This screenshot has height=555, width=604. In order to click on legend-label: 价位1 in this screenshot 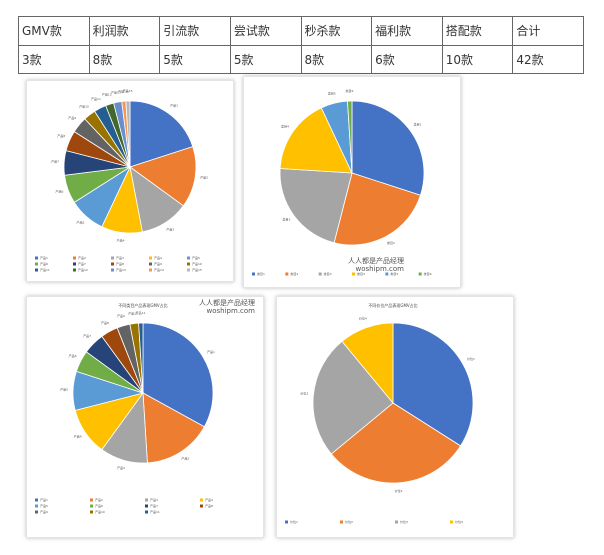, I will do `click(294, 521)`.